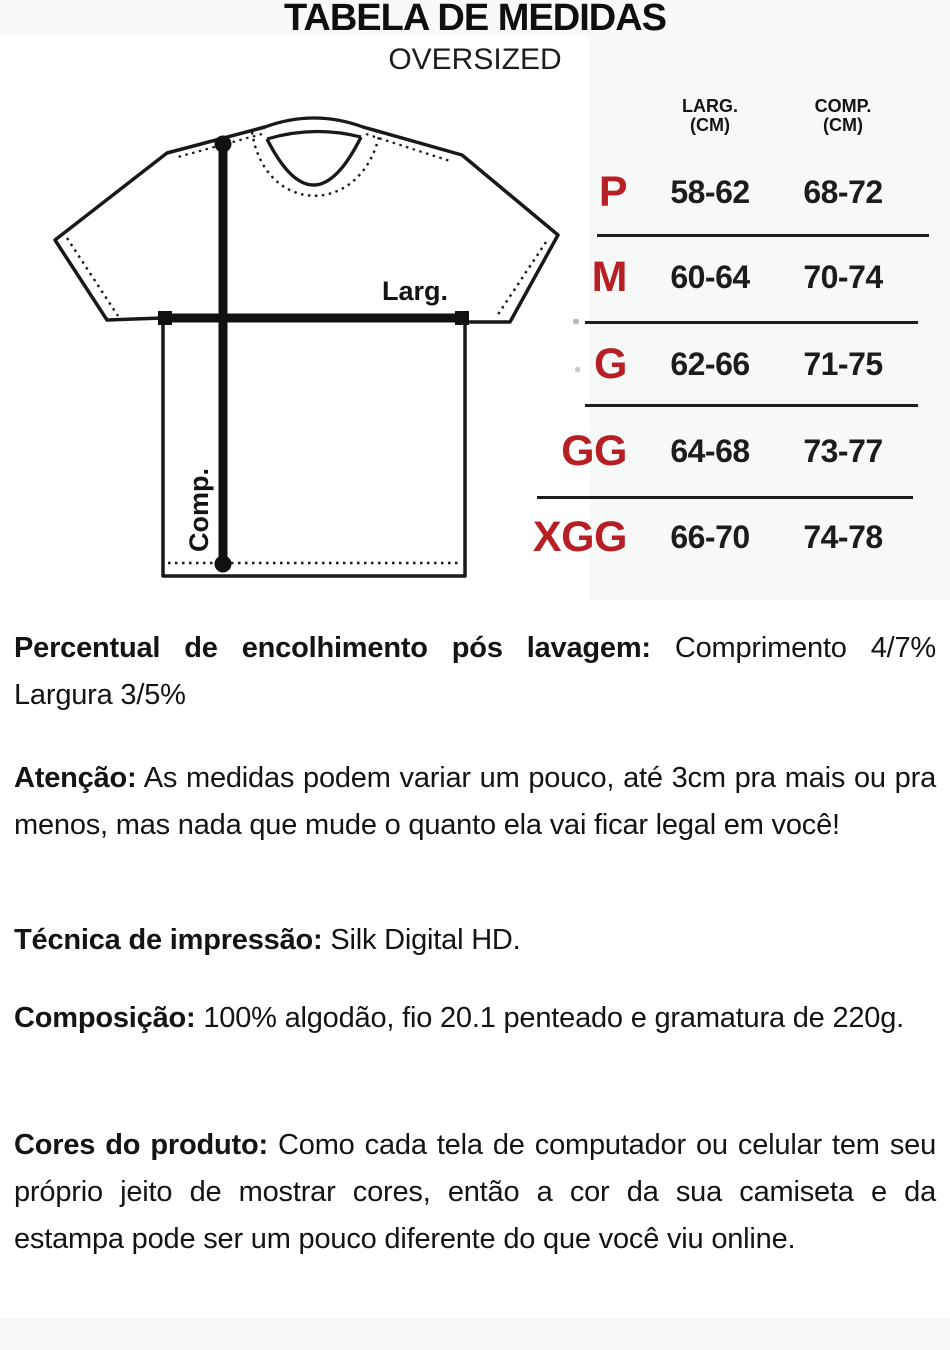  What do you see at coordinates (168, 940) in the screenshot?
I see `print-technique-label: Técnica de impressão:` at bounding box center [168, 940].